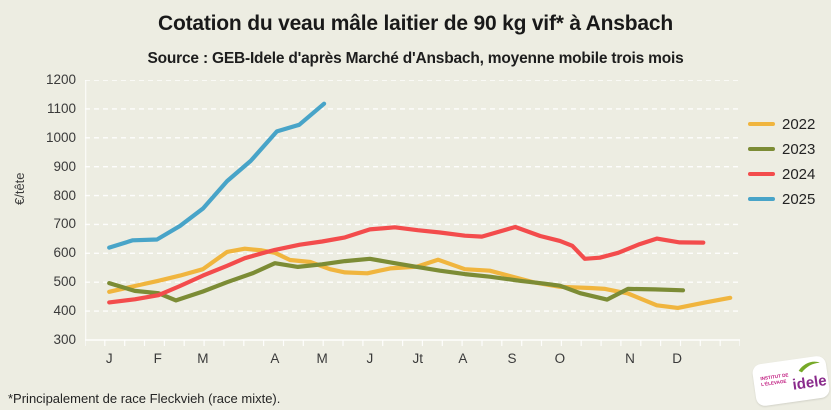  Describe the element at coordinates (761, 149) in the screenshot. I see `legend-swatch-2023` at that location.